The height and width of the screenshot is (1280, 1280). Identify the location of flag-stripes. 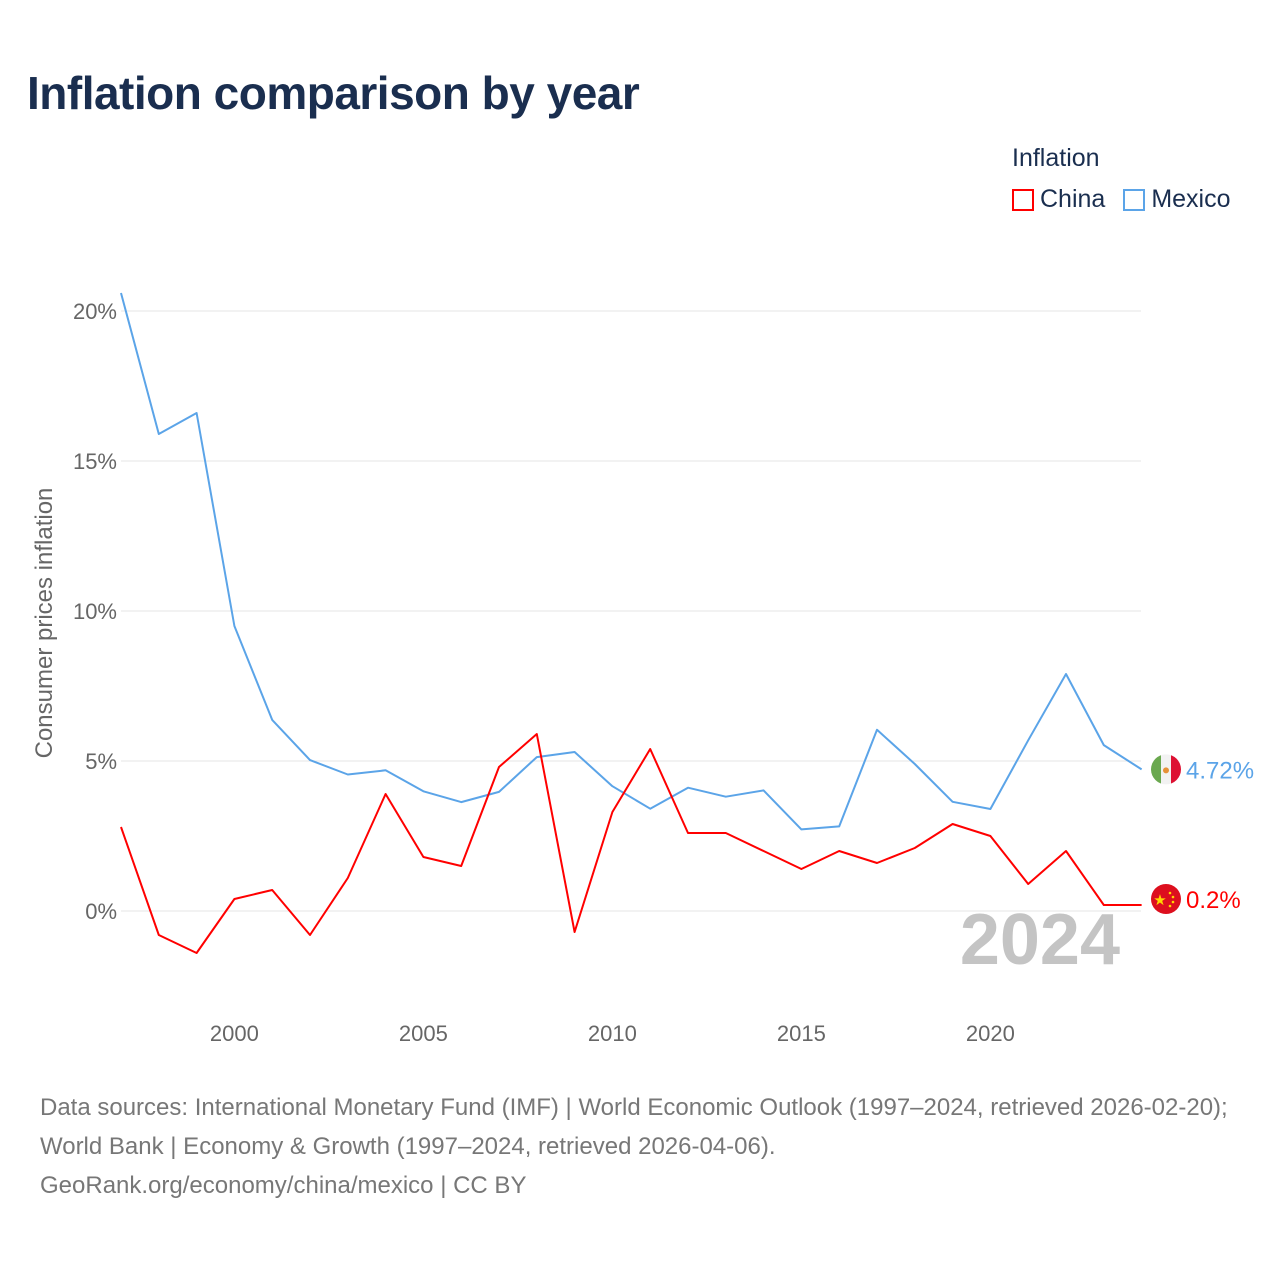
(1166, 769).